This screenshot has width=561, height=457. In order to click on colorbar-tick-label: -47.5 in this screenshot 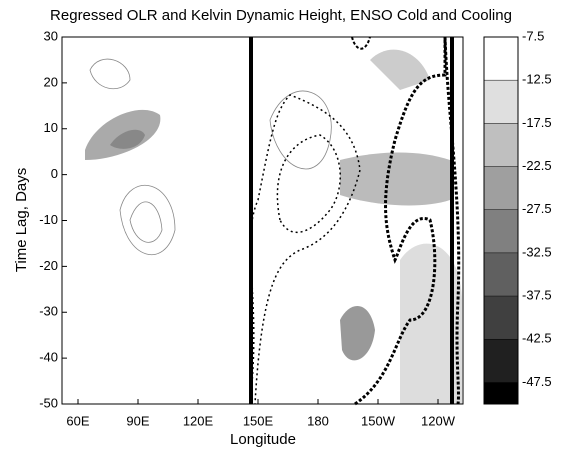, I will do `click(537, 381)`.